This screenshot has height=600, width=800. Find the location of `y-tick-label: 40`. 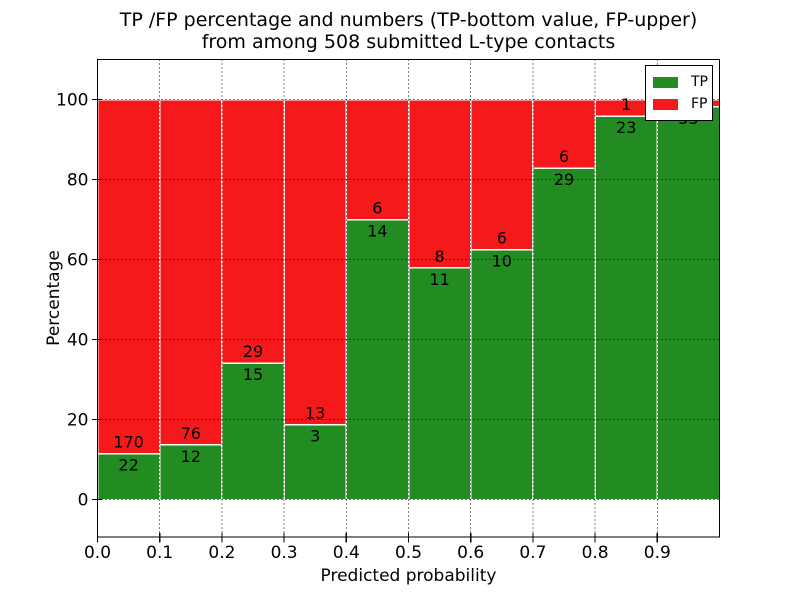

y-tick-label: 40 is located at coordinates (78, 341).